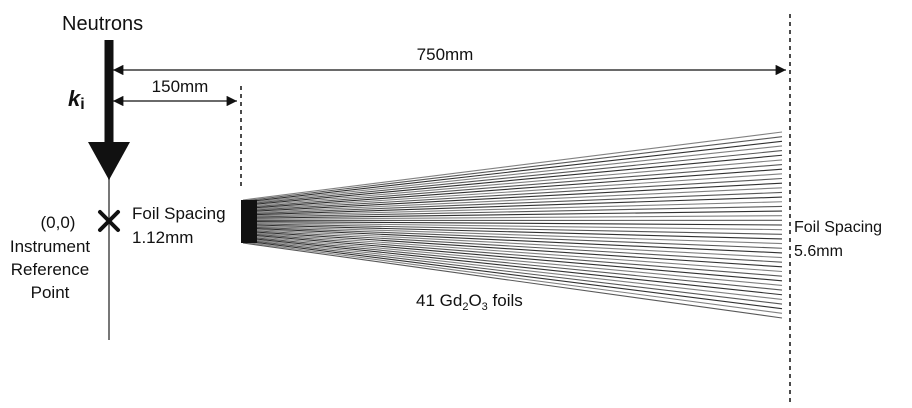  What do you see at coordinates (102, 24) in the screenshot?
I see `neutrons-label: Neutrons` at bounding box center [102, 24].